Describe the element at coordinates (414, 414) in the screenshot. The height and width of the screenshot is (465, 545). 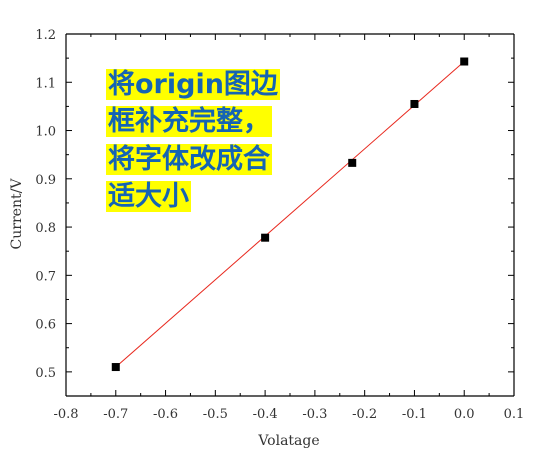
I see `x-tick-label: -0.1` at that location.